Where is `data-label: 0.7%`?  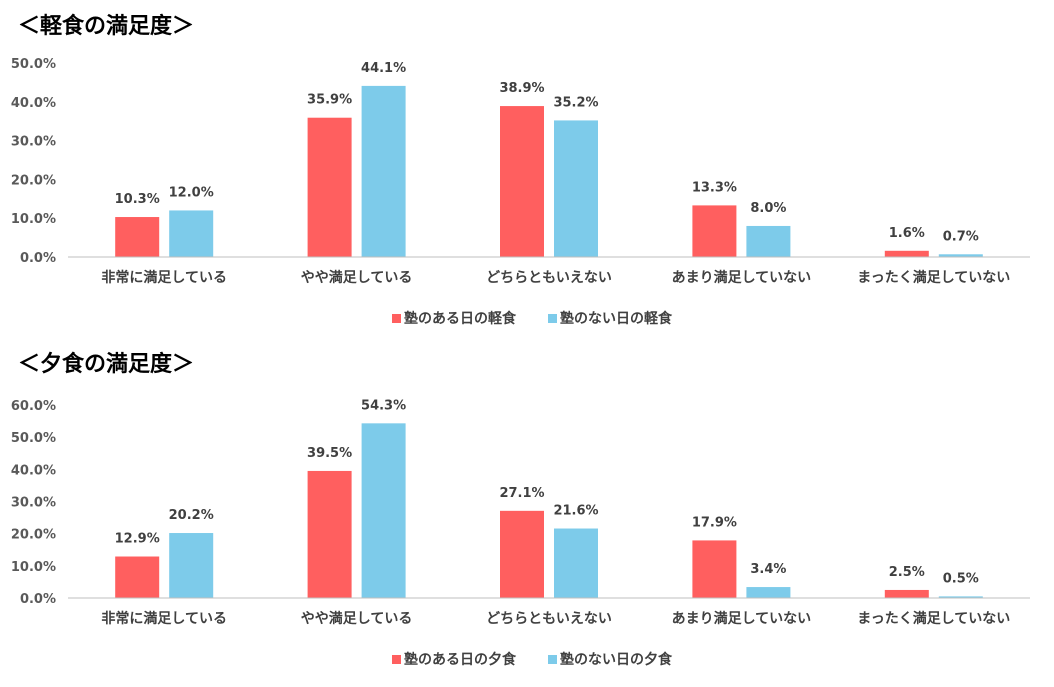
data-label: 0.7% is located at coordinates (961, 236).